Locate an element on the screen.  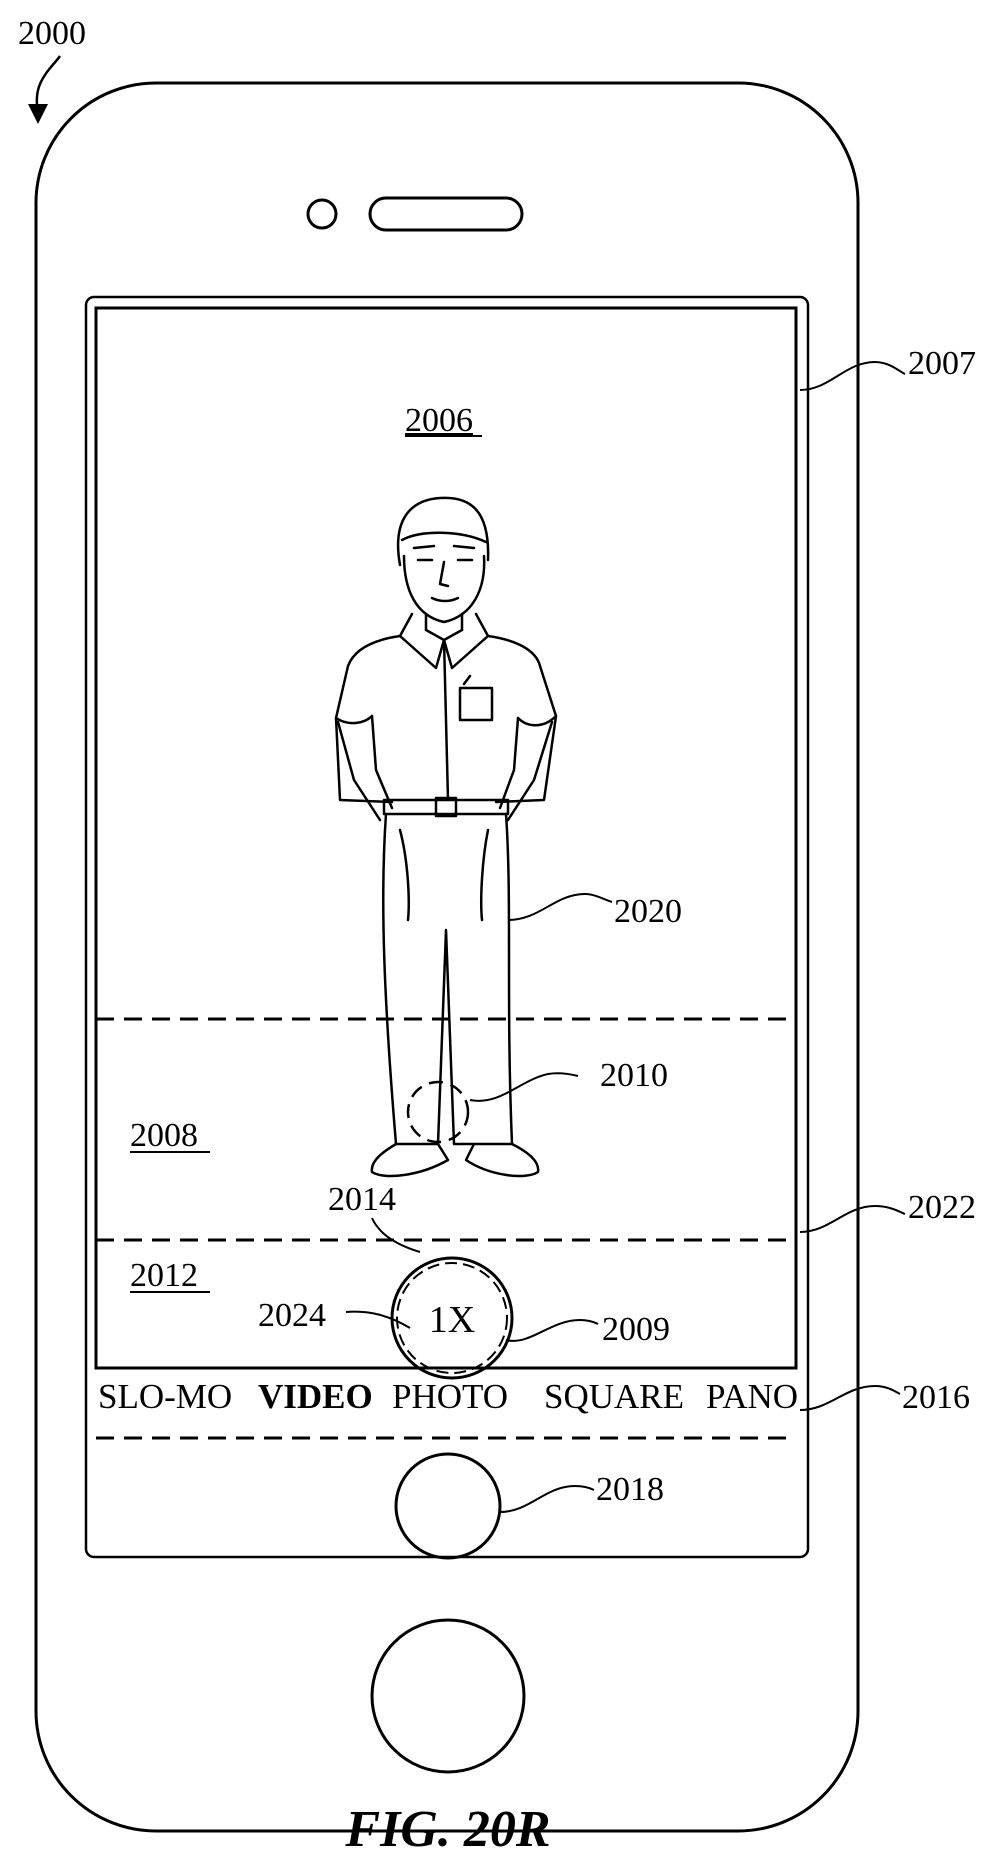
mode-pano: PANO is located at coordinates (752, 1396).